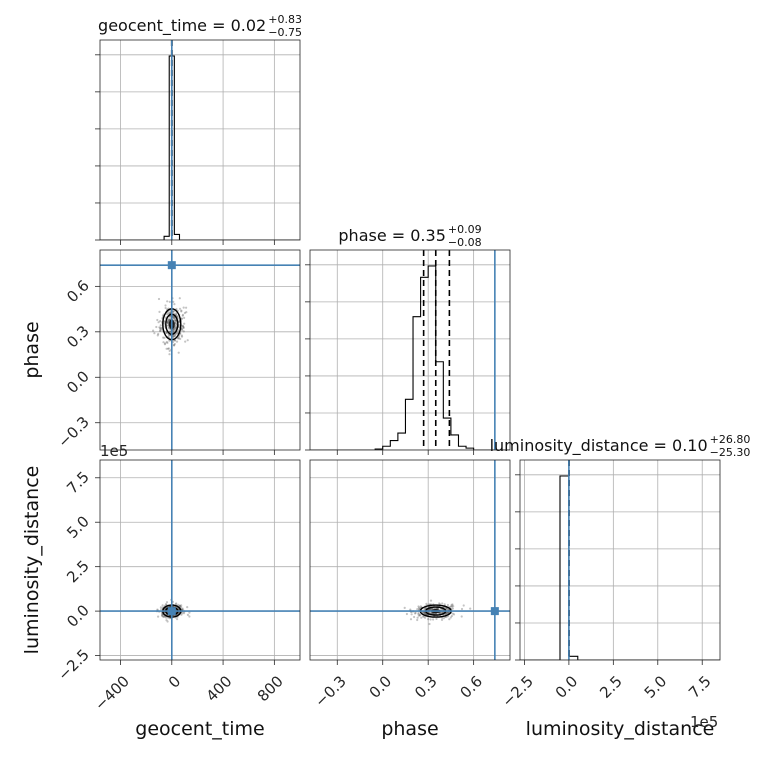  What do you see at coordinates (391, 235) in the screenshot?
I see `title-main: phase = 0.35` at bounding box center [391, 235].